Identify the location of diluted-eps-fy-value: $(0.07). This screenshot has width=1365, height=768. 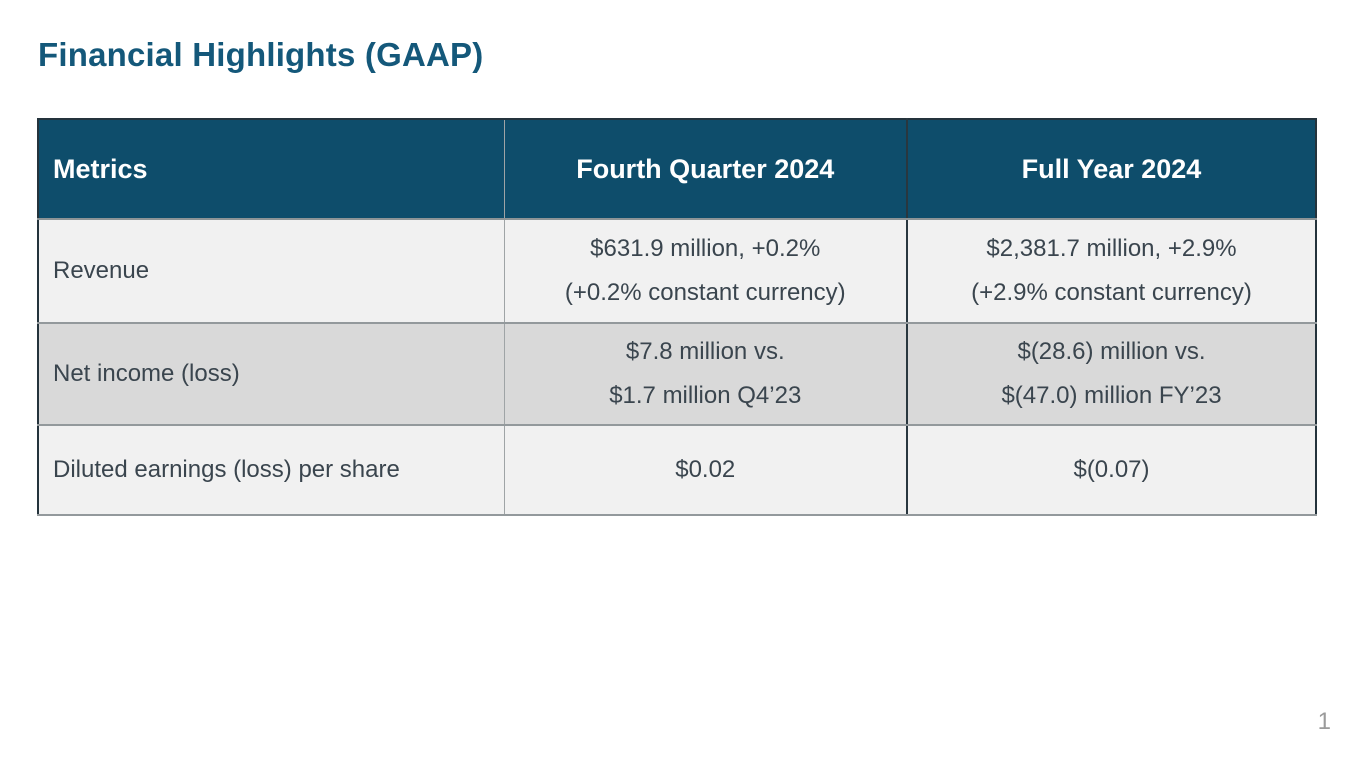
(1111, 470).